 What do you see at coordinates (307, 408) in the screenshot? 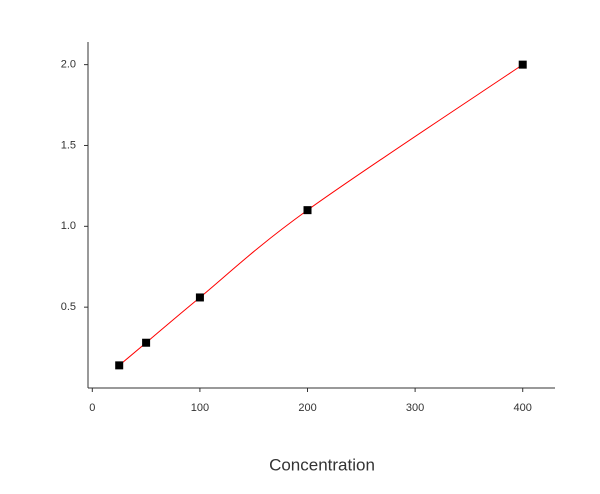
I see `x-tick-label: 200` at bounding box center [307, 408].